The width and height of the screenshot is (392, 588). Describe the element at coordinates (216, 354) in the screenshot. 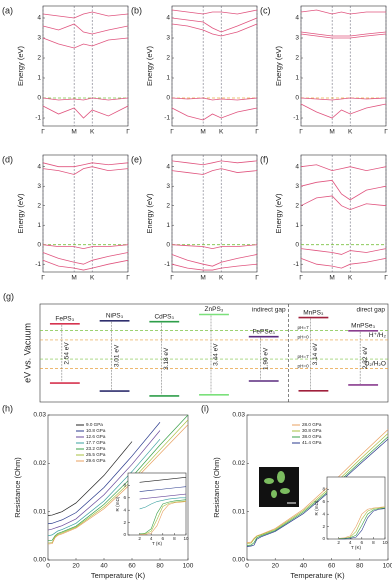

I see `gap-label: 3.44 eV` at that location.